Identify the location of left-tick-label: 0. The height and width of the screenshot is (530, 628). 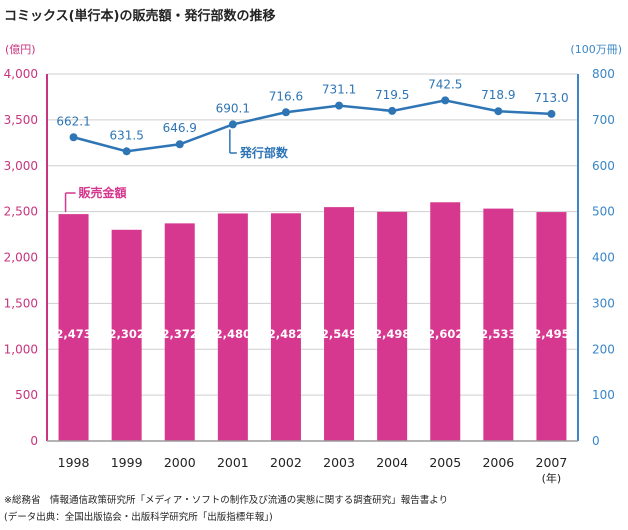
(34, 441).